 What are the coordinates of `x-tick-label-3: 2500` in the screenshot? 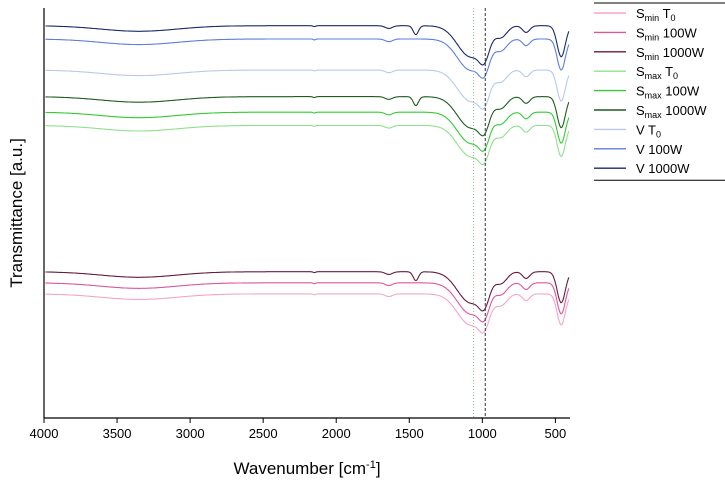 It's located at (263, 433).